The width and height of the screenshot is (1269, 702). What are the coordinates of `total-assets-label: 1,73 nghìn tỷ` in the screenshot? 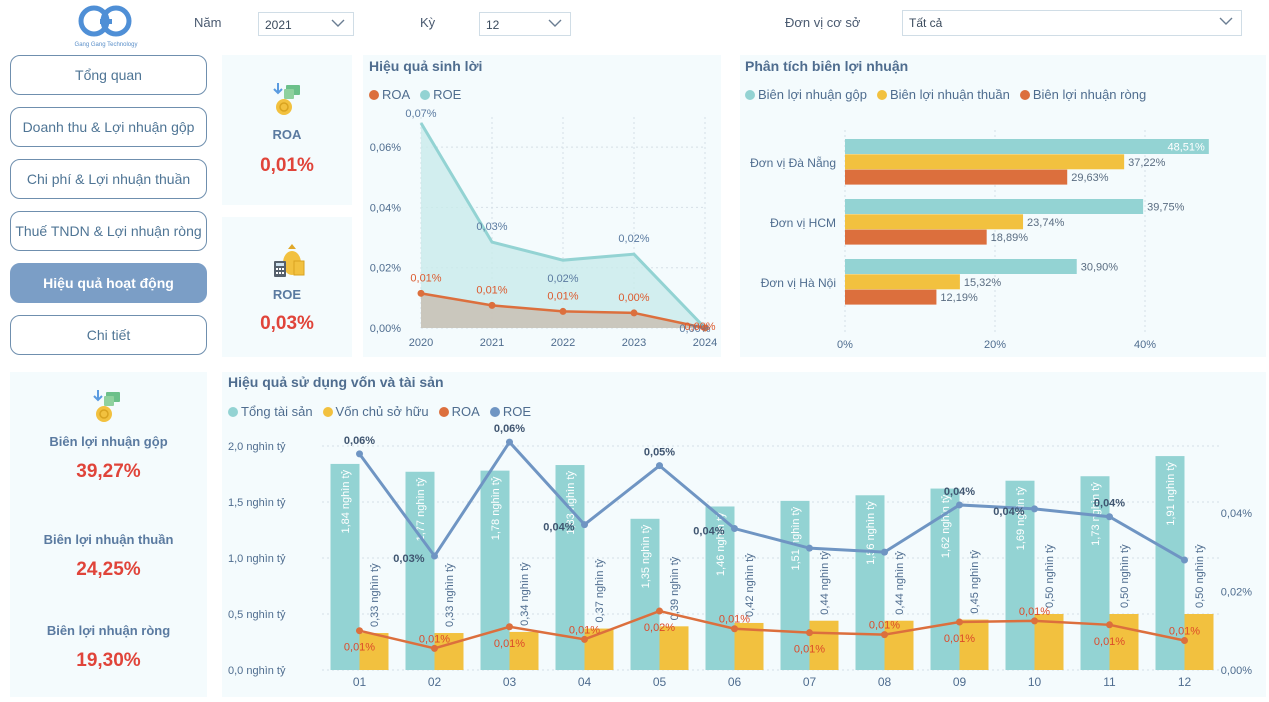 It's located at (1096, 514).